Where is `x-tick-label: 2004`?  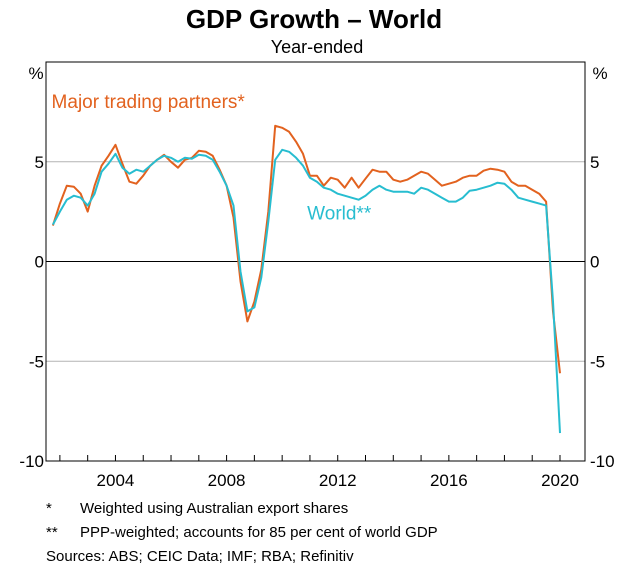
x-tick-label: 2004 is located at coordinates (116, 480).